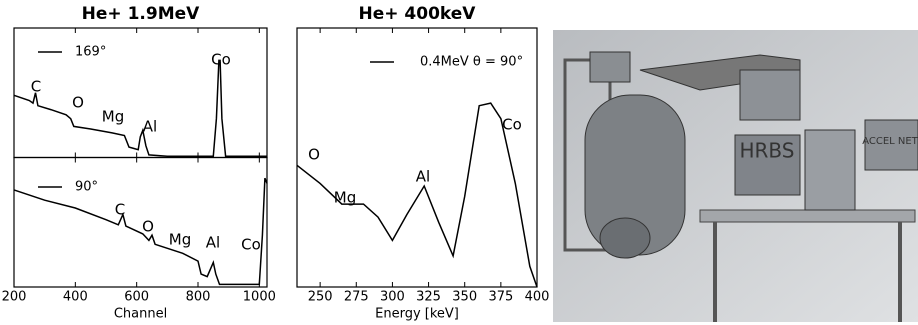 This screenshot has width=918, height=325. What do you see at coordinates (417, 314) in the screenshot?
I see `x-axis-label: Energy [keV]` at bounding box center [417, 314].